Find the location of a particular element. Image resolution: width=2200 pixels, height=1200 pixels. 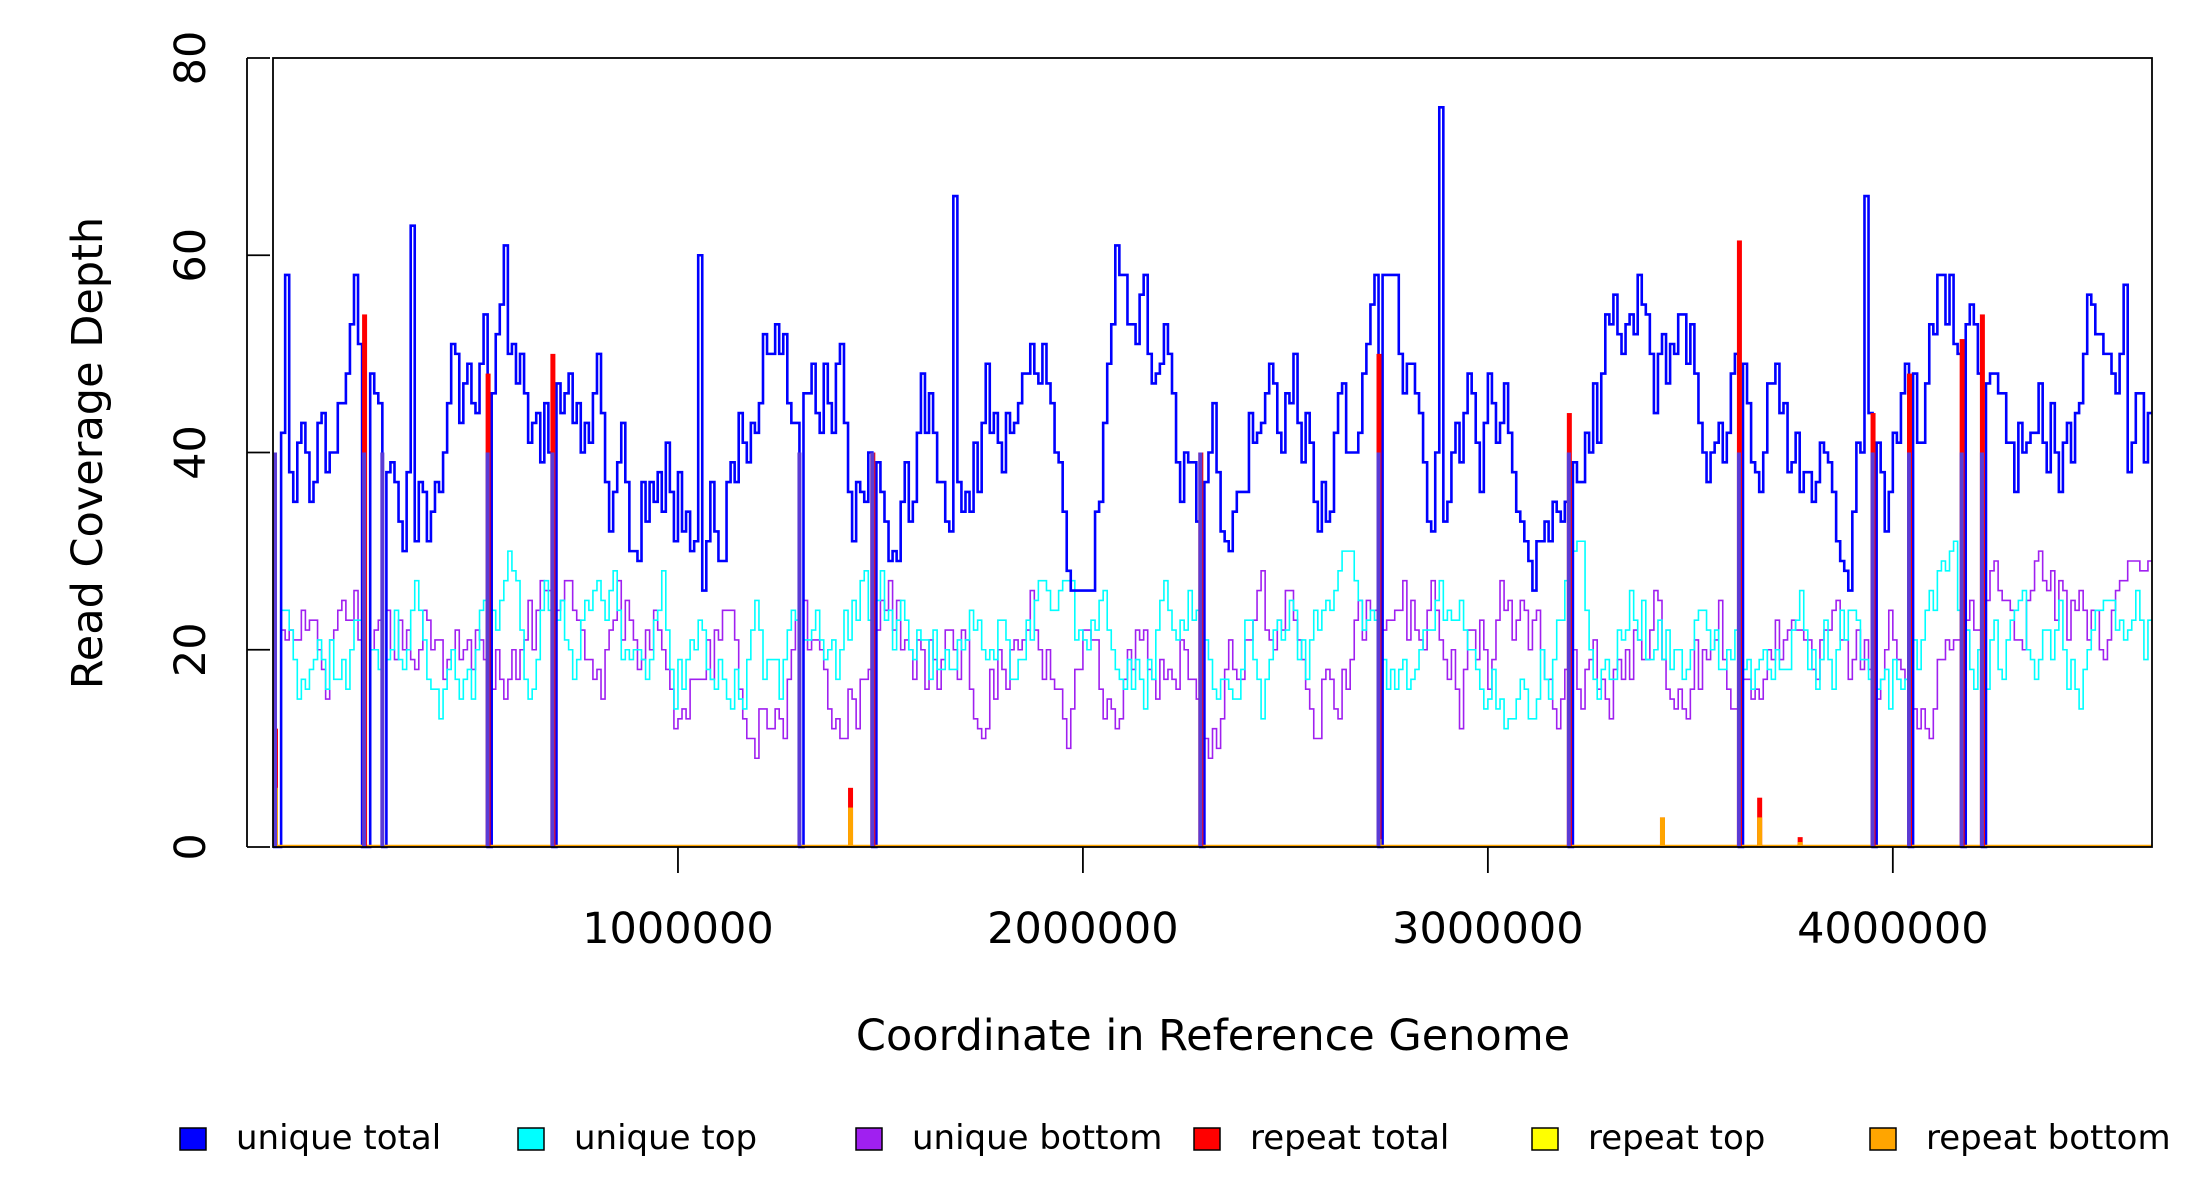

x-tick-label: 1000000 is located at coordinates (678, 929).